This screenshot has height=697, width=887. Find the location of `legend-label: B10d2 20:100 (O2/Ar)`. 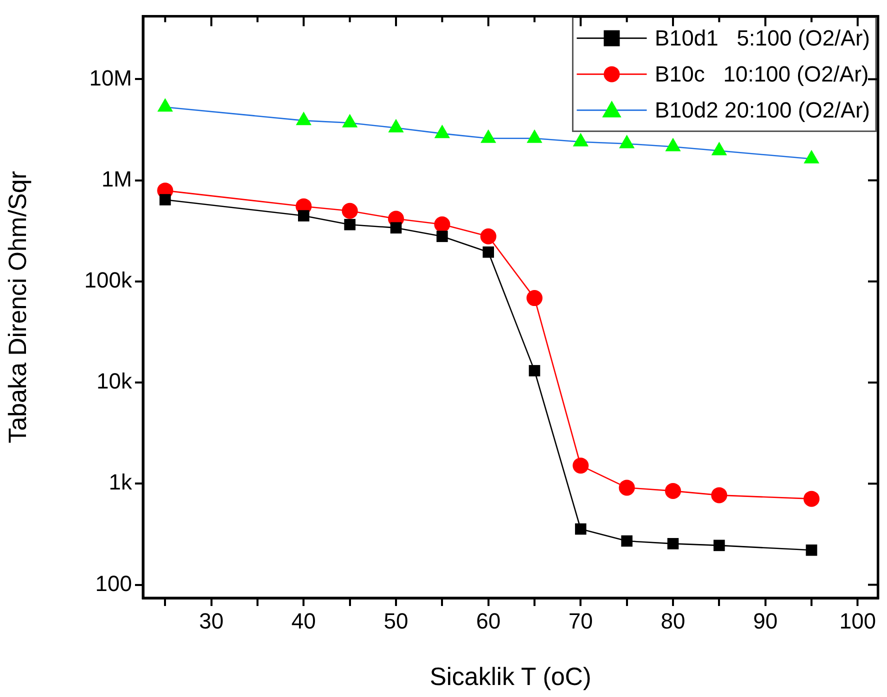

legend-label: B10d2 20:100 (O2/Ar) is located at coordinates (762, 109).